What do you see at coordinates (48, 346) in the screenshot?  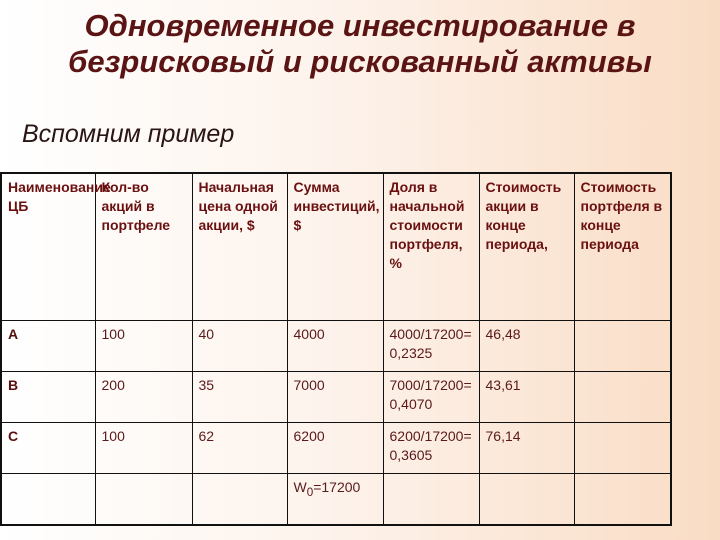 I see `table-cell: A` at bounding box center [48, 346].